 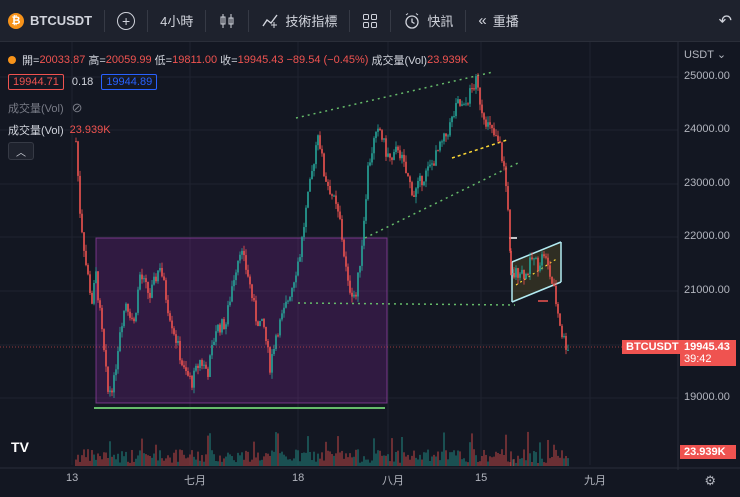 I want to click on volume-tag: 23.939K, so click(x=708, y=452).